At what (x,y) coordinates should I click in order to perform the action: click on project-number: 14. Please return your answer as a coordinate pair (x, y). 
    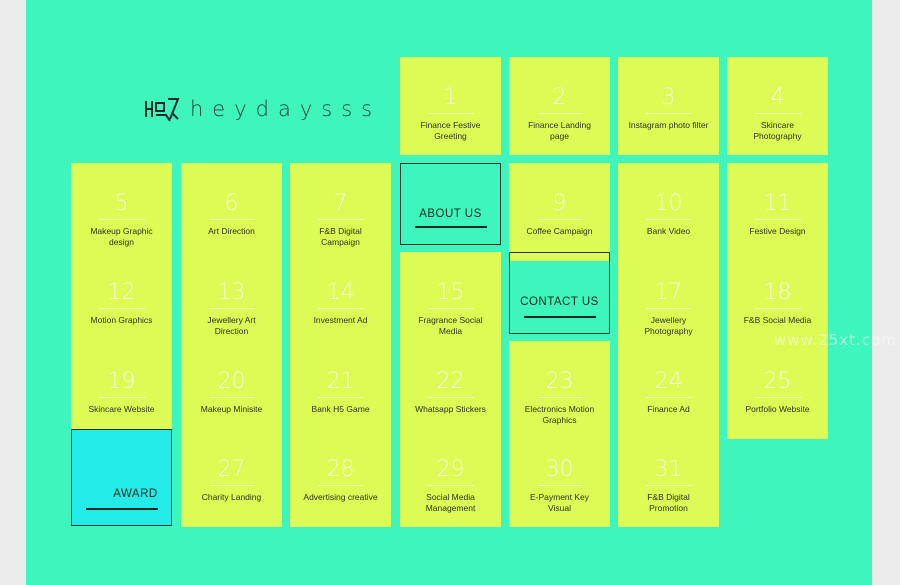
    Looking at the image, I should click on (340, 292).